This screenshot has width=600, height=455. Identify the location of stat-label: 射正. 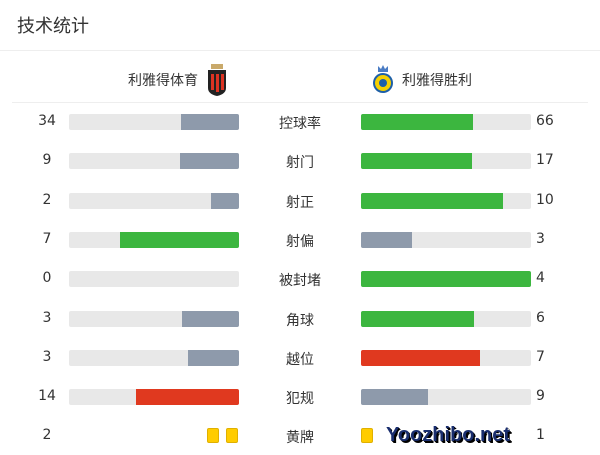
(300, 202).